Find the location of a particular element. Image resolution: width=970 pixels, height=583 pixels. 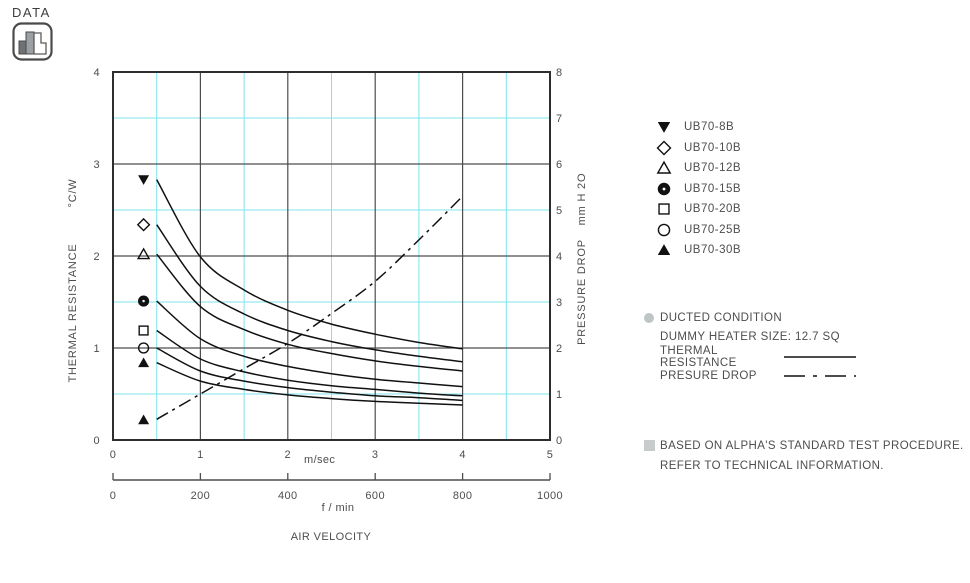

square-open-icon is located at coordinates (664, 209).